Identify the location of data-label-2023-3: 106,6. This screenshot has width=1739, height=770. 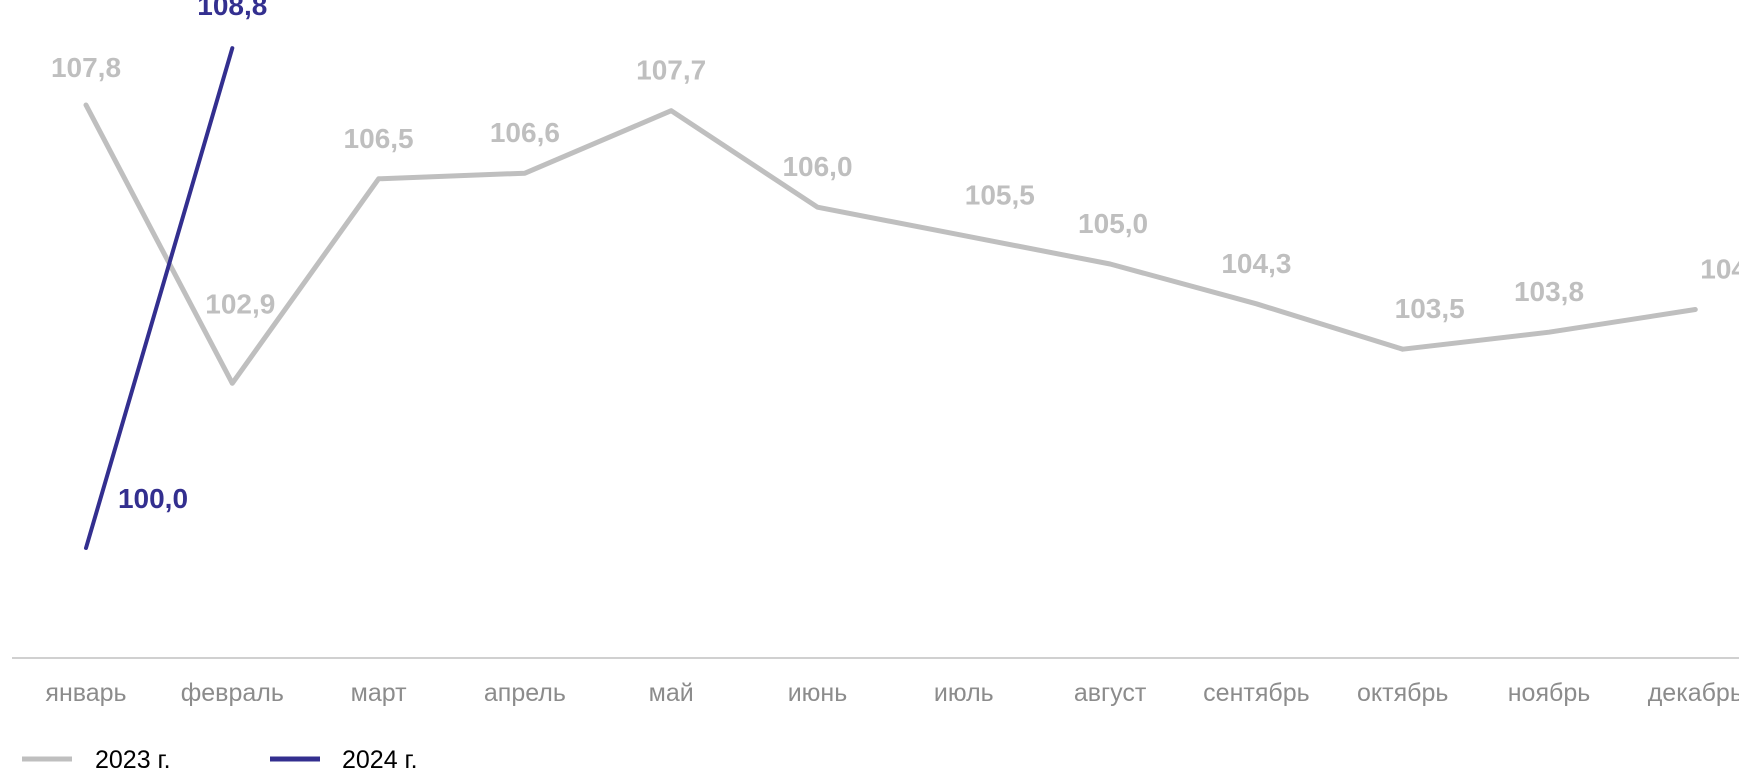
(525, 132).